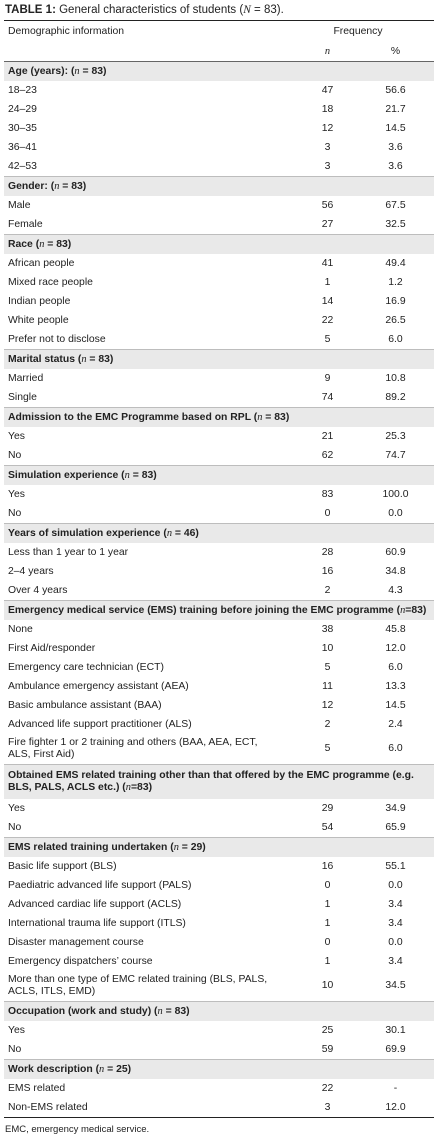 This screenshot has height=1135, width=438. I want to click on row-percent: 21.7, so click(395, 109).